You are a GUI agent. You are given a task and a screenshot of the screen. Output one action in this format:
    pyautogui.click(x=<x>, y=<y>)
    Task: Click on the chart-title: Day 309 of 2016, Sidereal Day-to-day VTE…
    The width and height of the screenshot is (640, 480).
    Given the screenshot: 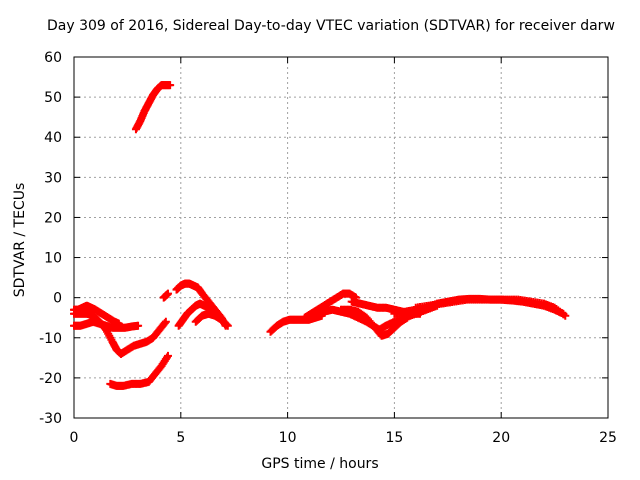 What is the action you would take?
    pyautogui.click(x=331, y=26)
    